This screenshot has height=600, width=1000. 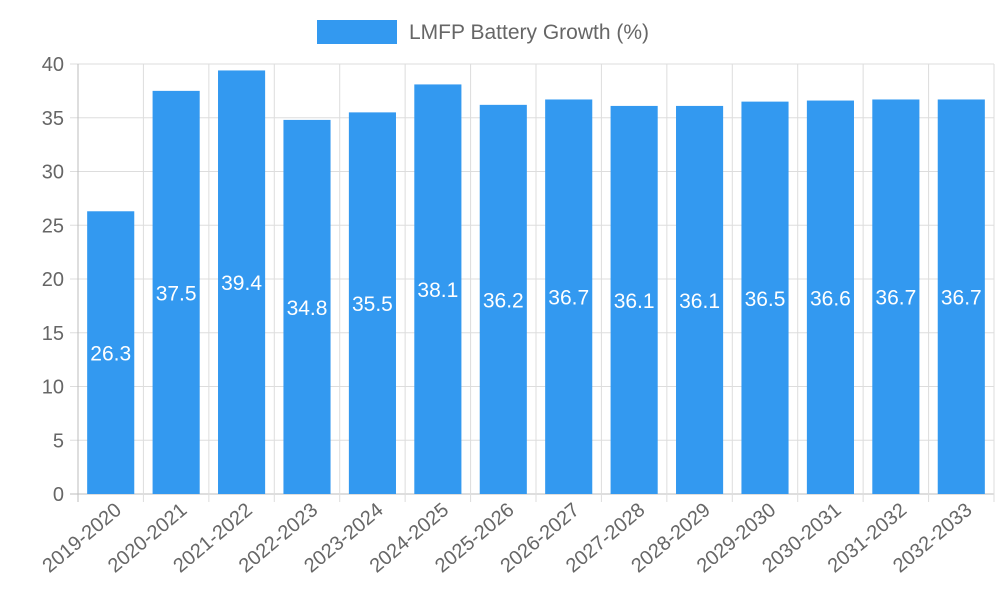 I want to click on data-label: 36.6, so click(x=830, y=298).